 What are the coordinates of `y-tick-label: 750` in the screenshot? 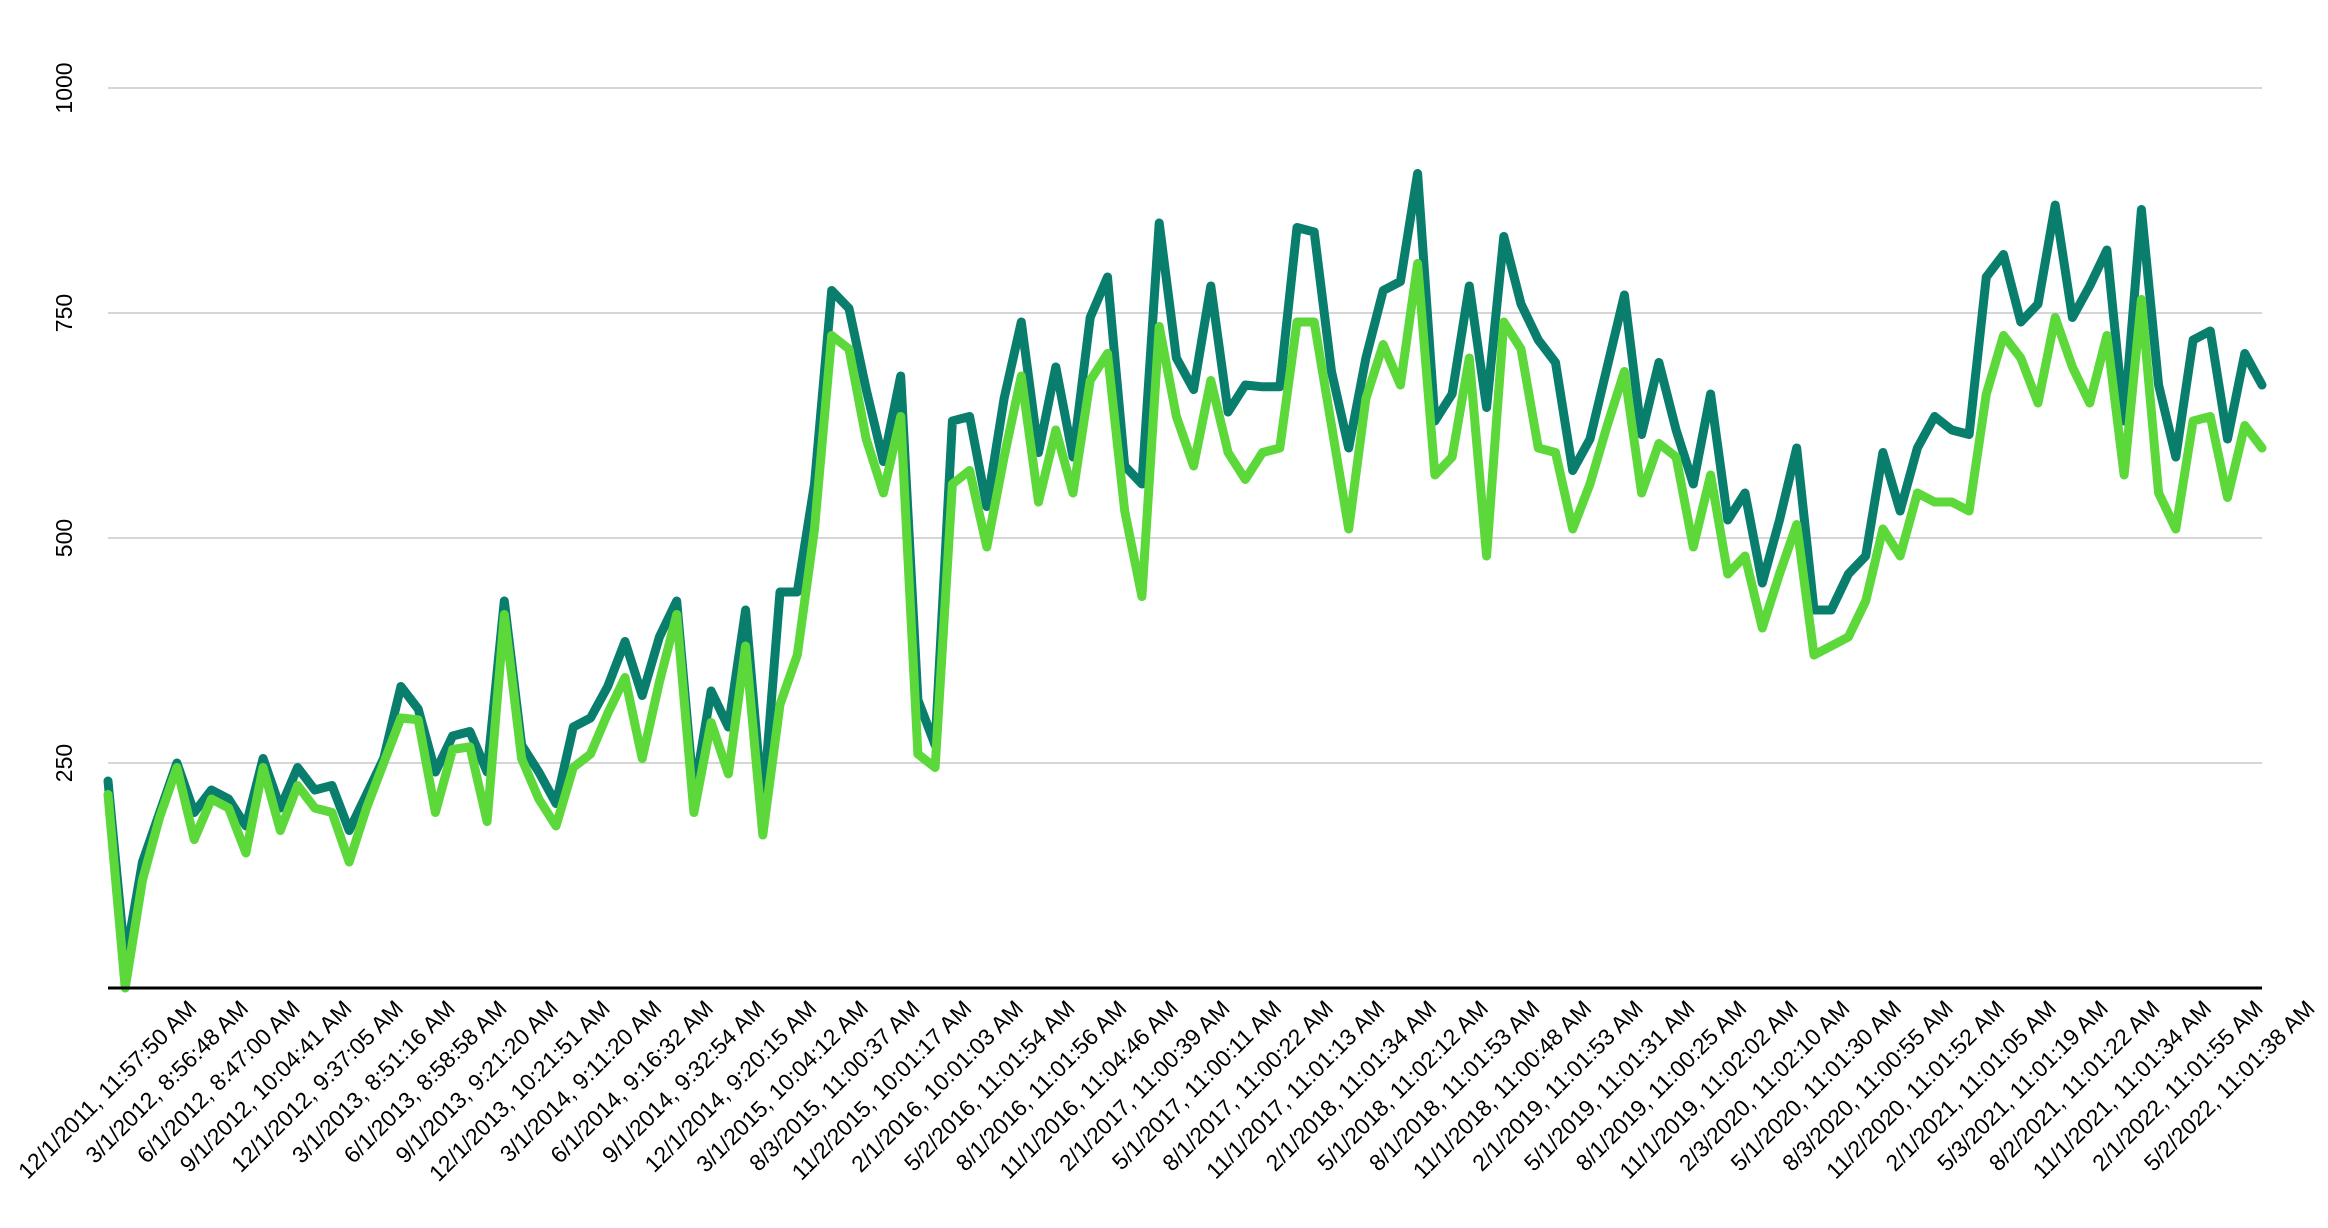 It's located at (64, 313).